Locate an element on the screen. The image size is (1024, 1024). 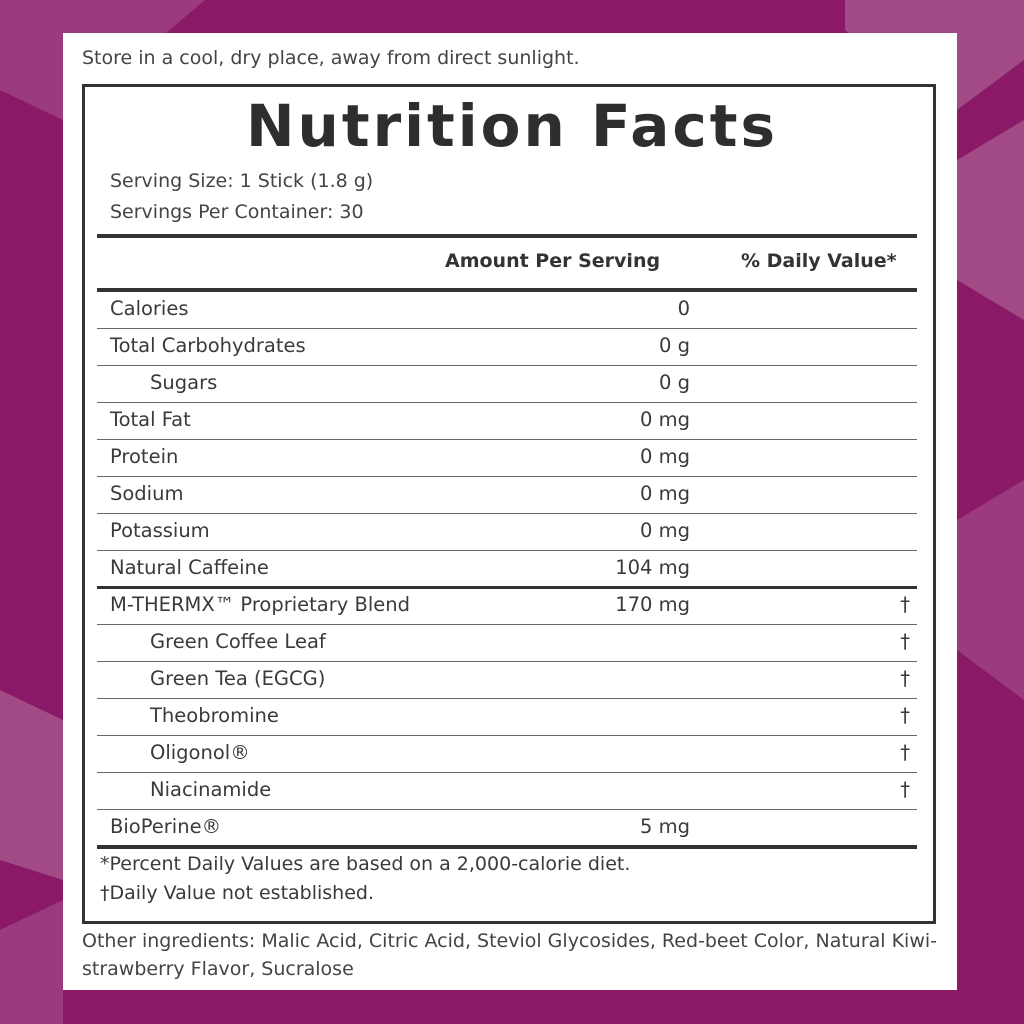
title: Nutrition Facts is located at coordinates (512, 126).